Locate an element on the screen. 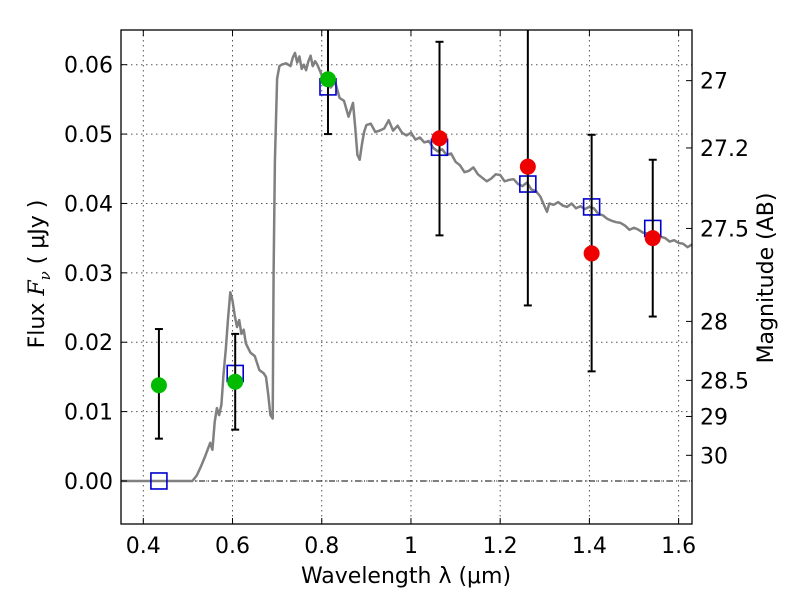  x-tick-label: 0.6 is located at coordinates (232, 546).